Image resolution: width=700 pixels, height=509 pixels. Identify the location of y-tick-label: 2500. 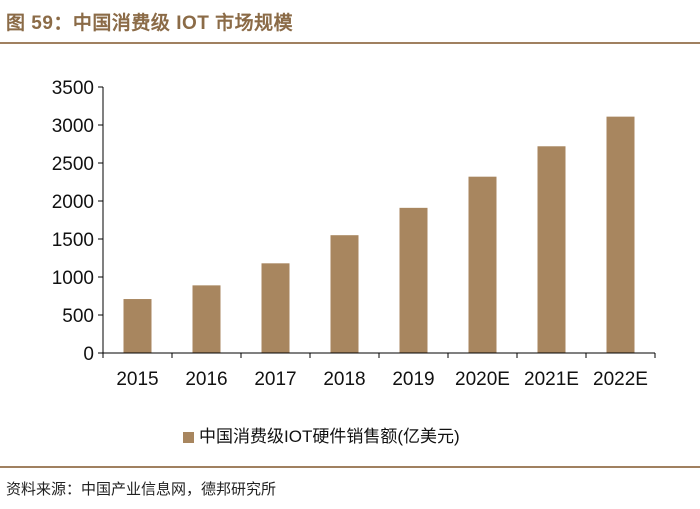
(73, 164).